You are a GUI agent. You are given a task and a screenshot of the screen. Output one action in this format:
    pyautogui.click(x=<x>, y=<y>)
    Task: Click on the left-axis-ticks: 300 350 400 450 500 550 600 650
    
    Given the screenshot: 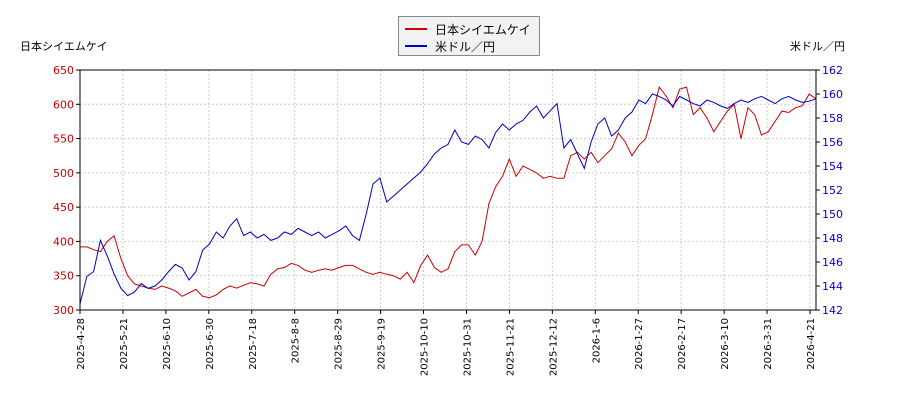 What is the action you would take?
    pyautogui.click(x=66, y=190)
    